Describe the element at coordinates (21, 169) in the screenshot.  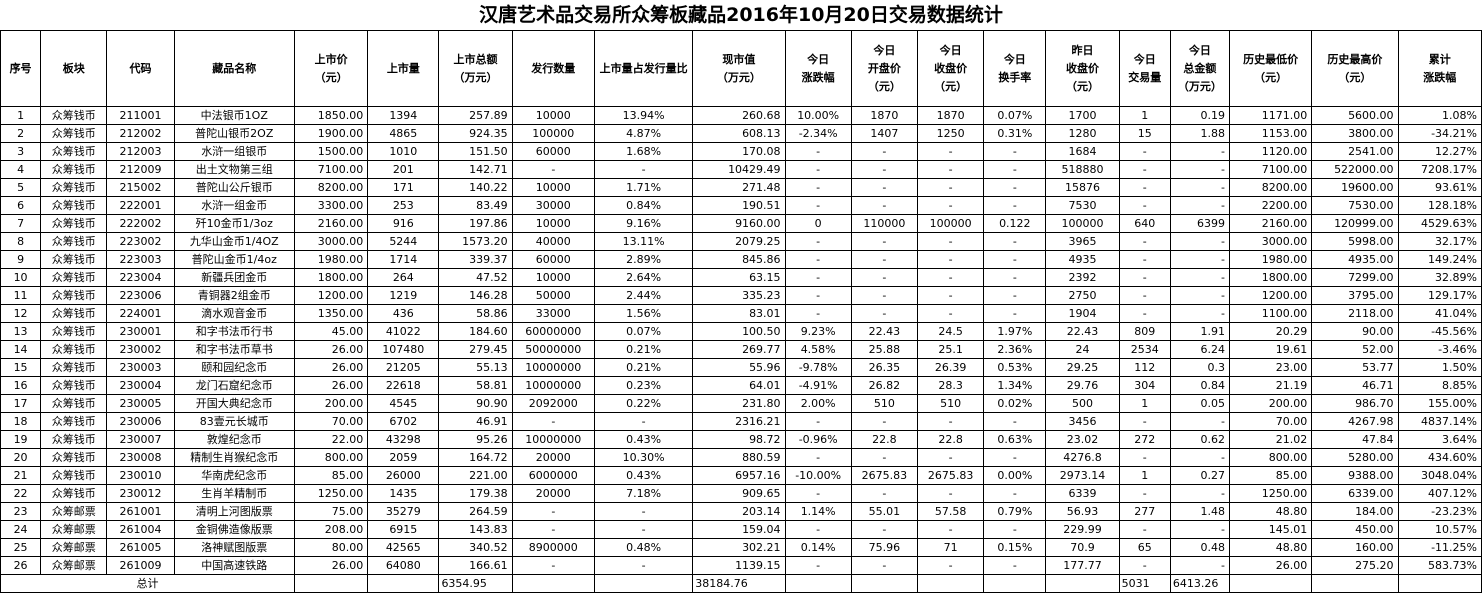
I see `table-cell: 4` at that location.